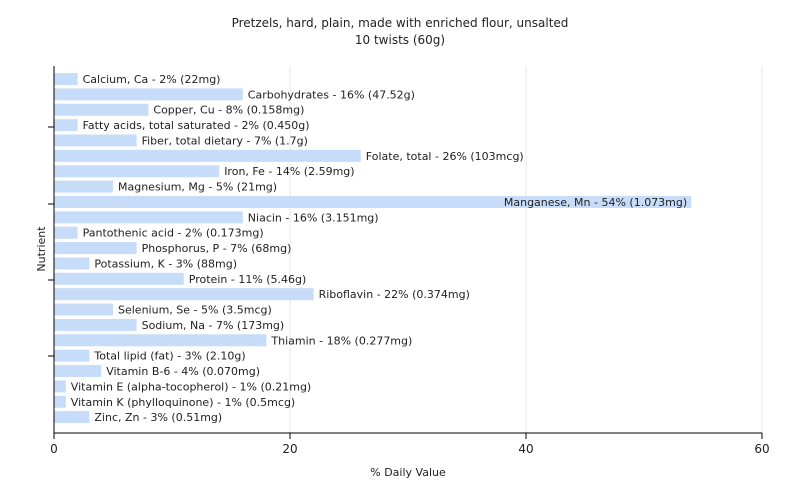 This screenshot has height=500, width=800. Describe the element at coordinates (525, 449) in the screenshot. I see `x-tick-label: 40` at that location.